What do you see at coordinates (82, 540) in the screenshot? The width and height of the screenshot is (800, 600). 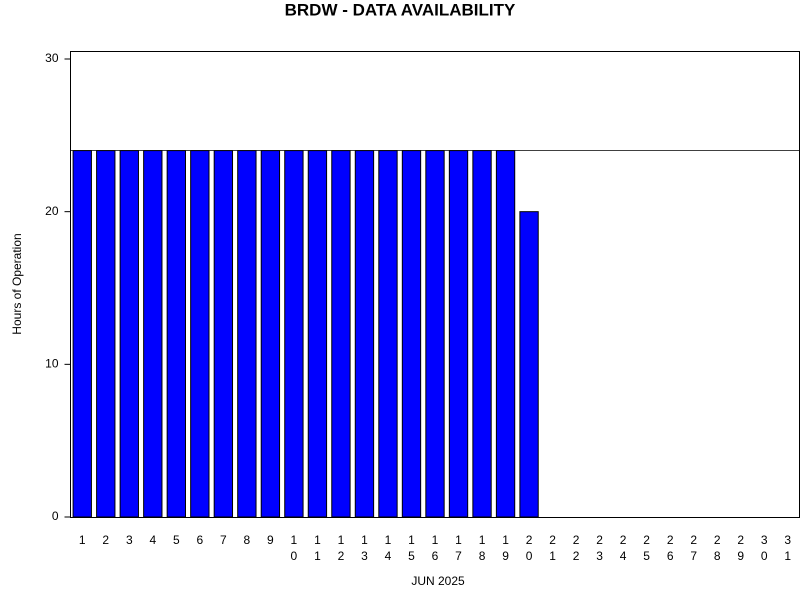 I see `x-tick-label: 1` at bounding box center [82, 540].